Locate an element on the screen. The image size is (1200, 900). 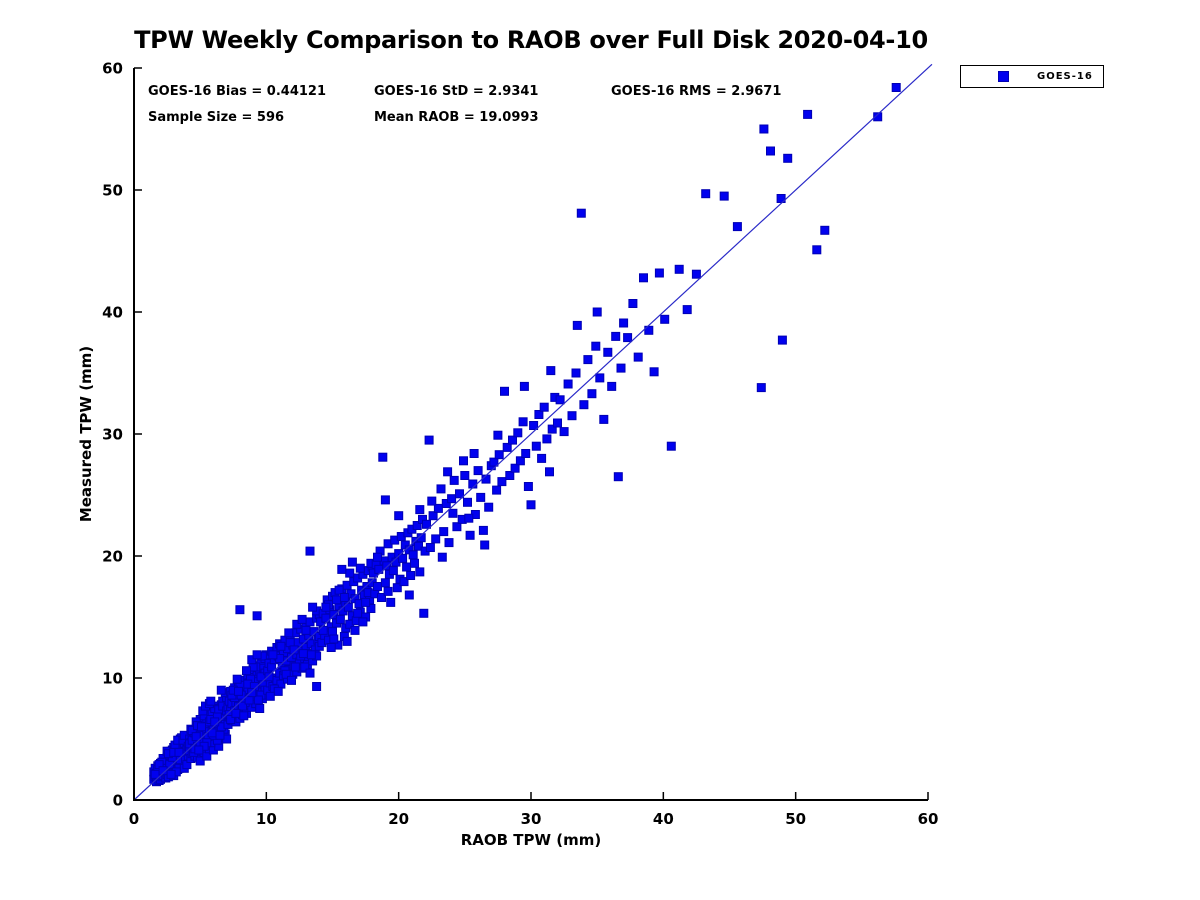
x-tick-label: 10 is located at coordinates (266, 819).